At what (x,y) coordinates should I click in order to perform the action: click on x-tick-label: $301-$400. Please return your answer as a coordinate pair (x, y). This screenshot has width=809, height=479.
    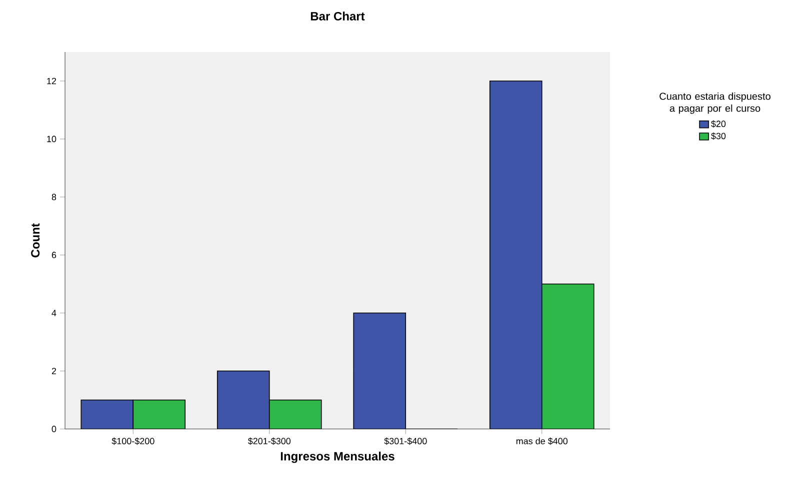
    Looking at the image, I should click on (405, 441).